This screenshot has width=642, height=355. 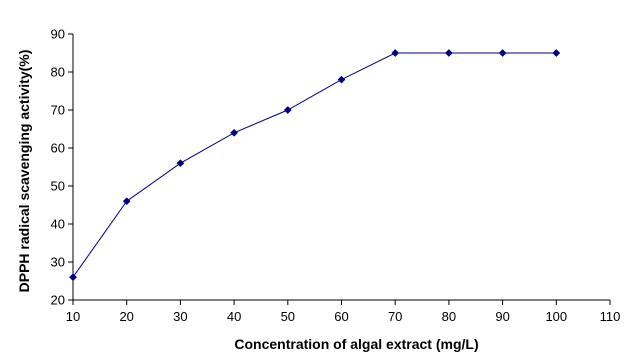 I want to click on y-tick-label: 60, so click(x=58, y=148).